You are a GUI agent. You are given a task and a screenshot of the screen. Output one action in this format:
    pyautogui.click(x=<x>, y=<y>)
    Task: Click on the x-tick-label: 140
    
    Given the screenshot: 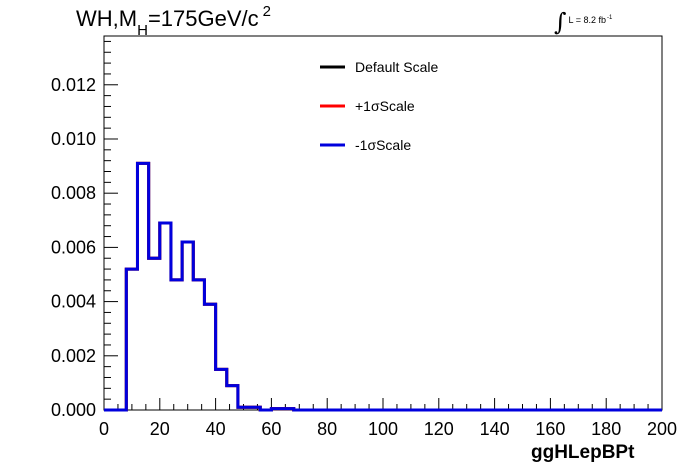 What is the action you would take?
    pyautogui.click(x=495, y=429)
    